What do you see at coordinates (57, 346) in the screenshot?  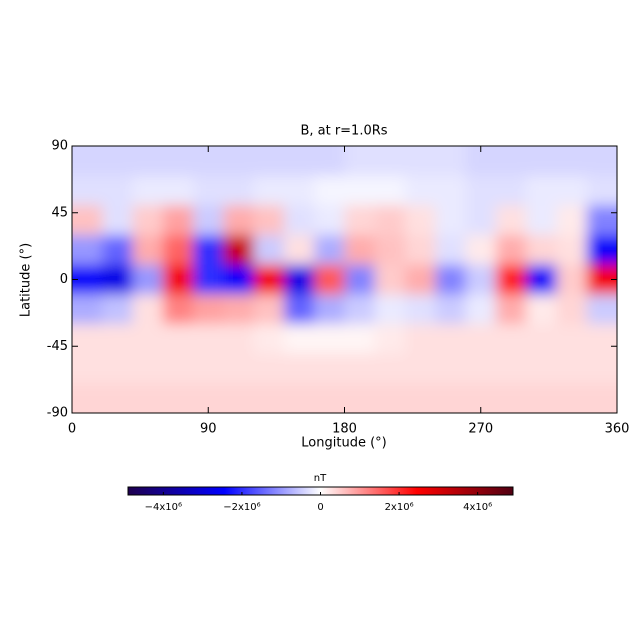 I see `y-tick-label: -45` at bounding box center [57, 346].